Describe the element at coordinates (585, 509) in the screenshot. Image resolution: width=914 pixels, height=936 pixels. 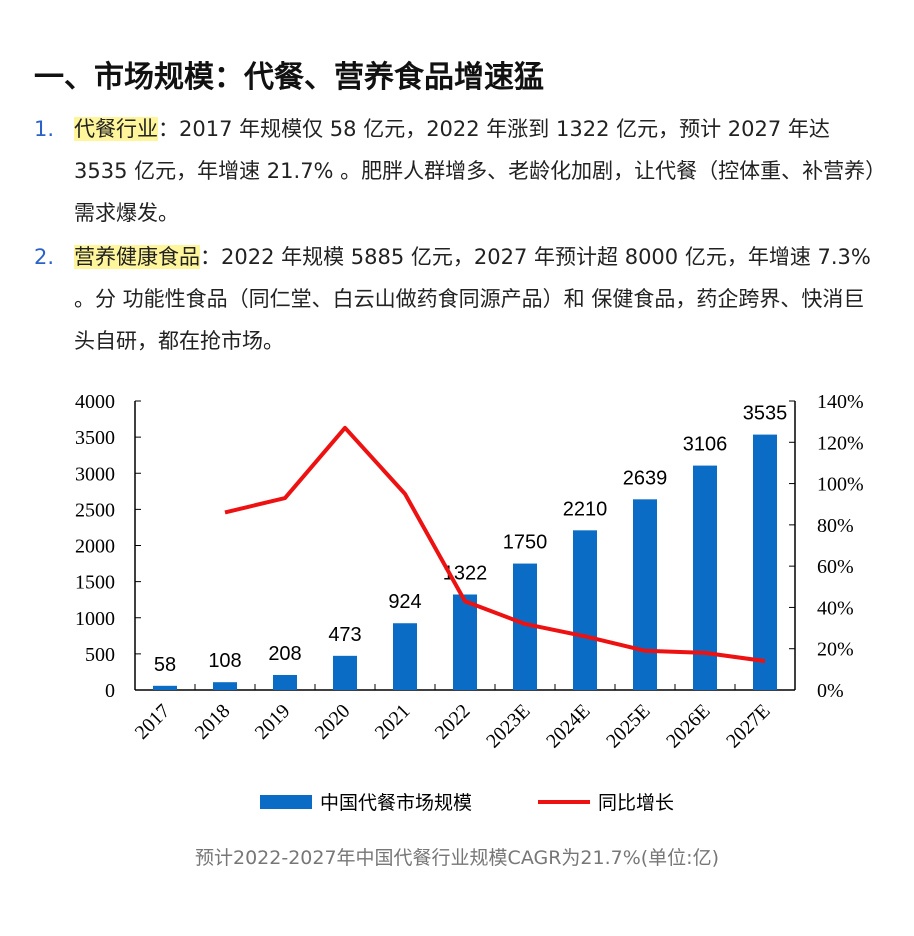
I see `bar-label: 2210` at that location.